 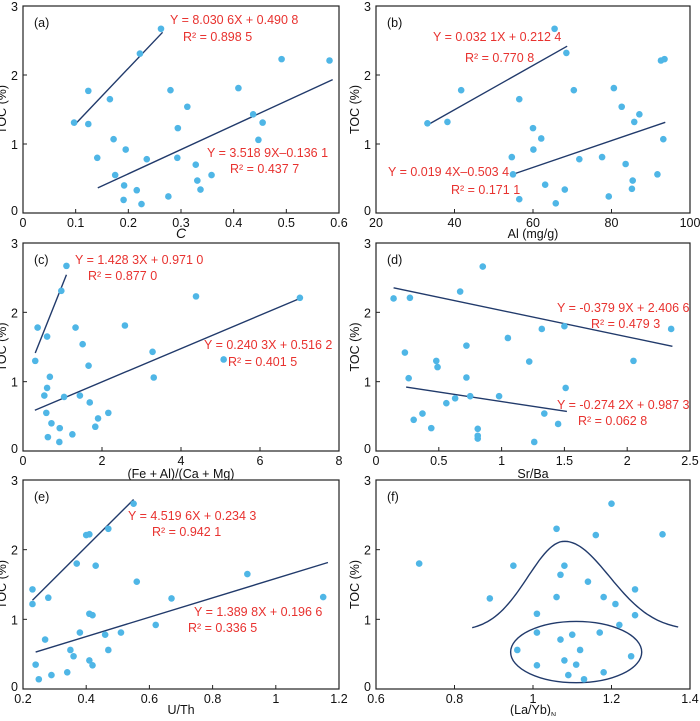 What do you see at coordinates (181, 109) in the screenshot?
I see `plot-frame` at bounding box center [181, 109].